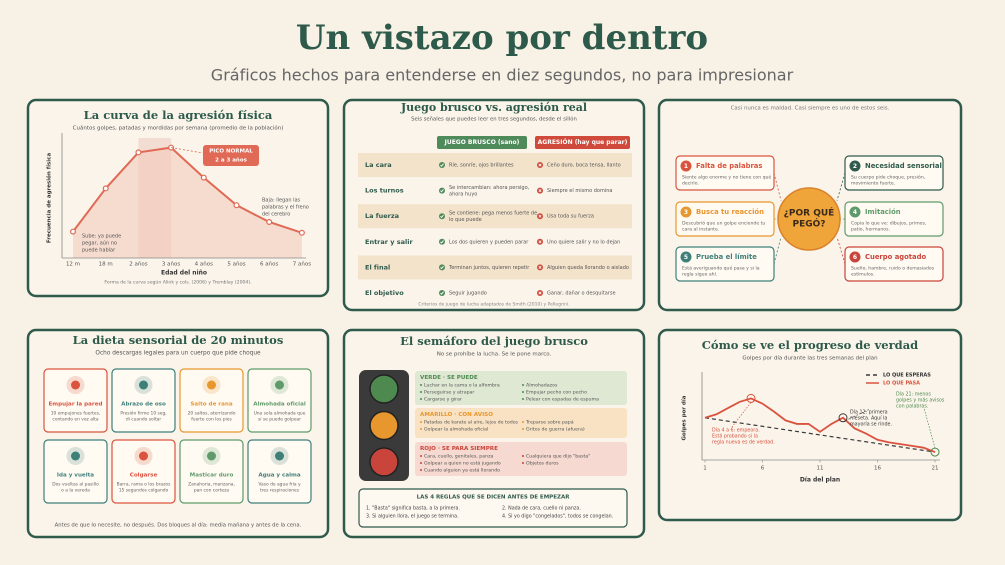 The width and height of the screenshot is (1005, 565). What do you see at coordinates (144, 491) in the screenshot?
I see `card-desc: 15 segundos colgando` at bounding box center [144, 491].